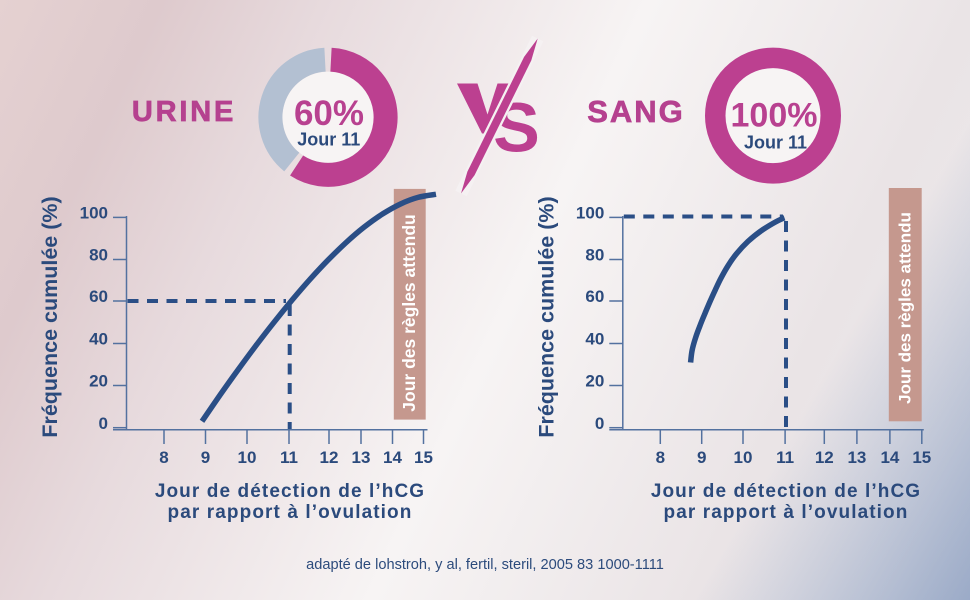 Image resolution: width=970 pixels, height=600 pixels. I want to click on svg-text: 60%, so click(329, 113).